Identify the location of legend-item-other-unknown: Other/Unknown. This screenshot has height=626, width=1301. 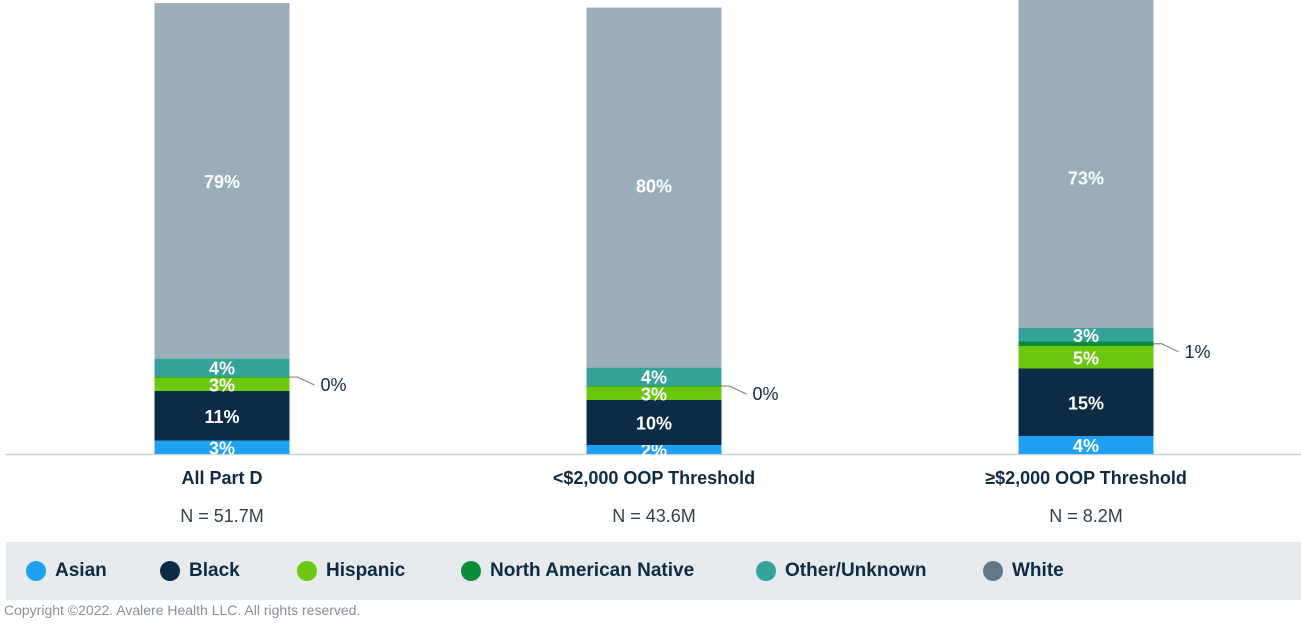
(841, 571).